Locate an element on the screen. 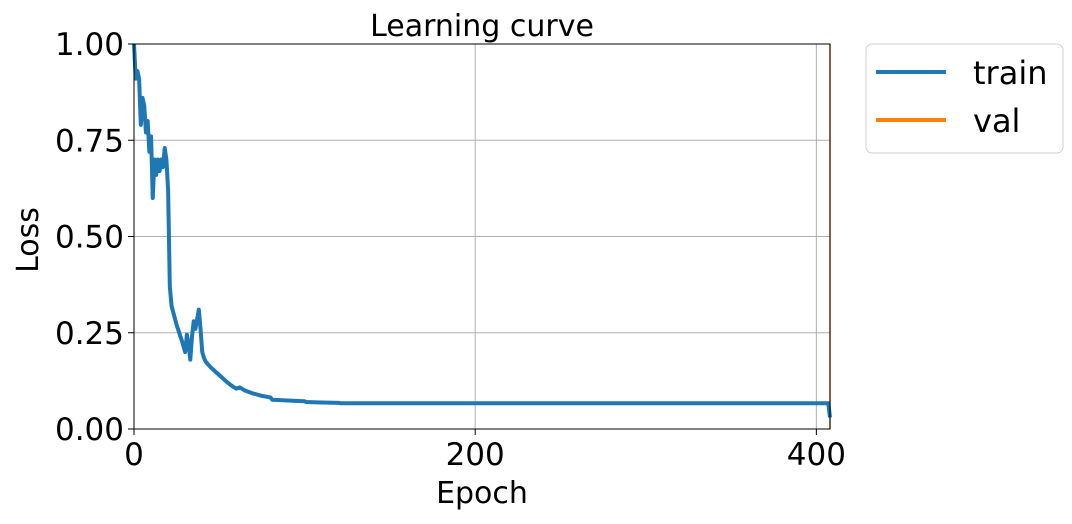 The height and width of the screenshot is (524, 1072). y-tick-label: 0.25 is located at coordinates (89, 334).